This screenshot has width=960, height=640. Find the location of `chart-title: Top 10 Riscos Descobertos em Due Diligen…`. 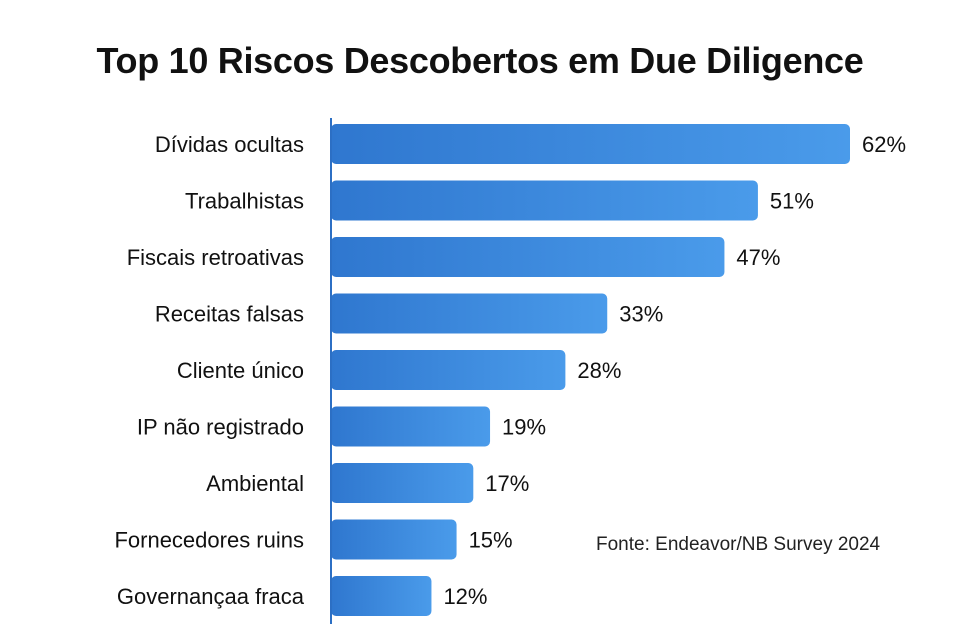

chart-title: Top 10 Riscos Descobertos em Due Diligen… is located at coordinates (480, 60).